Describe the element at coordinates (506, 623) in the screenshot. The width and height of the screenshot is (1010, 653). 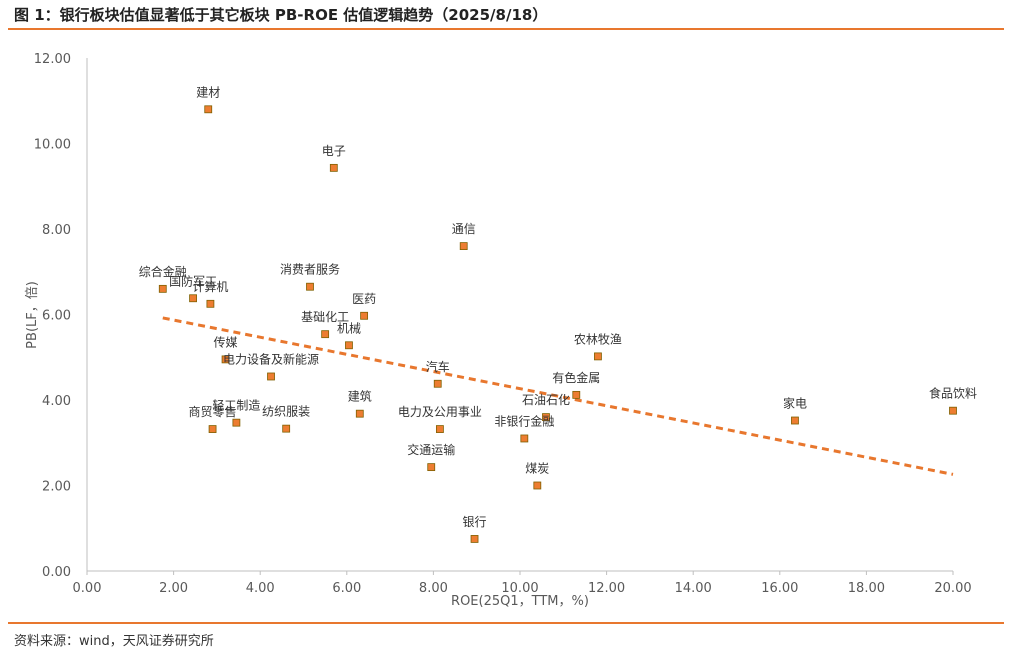
I see `footer-rule` at that location.